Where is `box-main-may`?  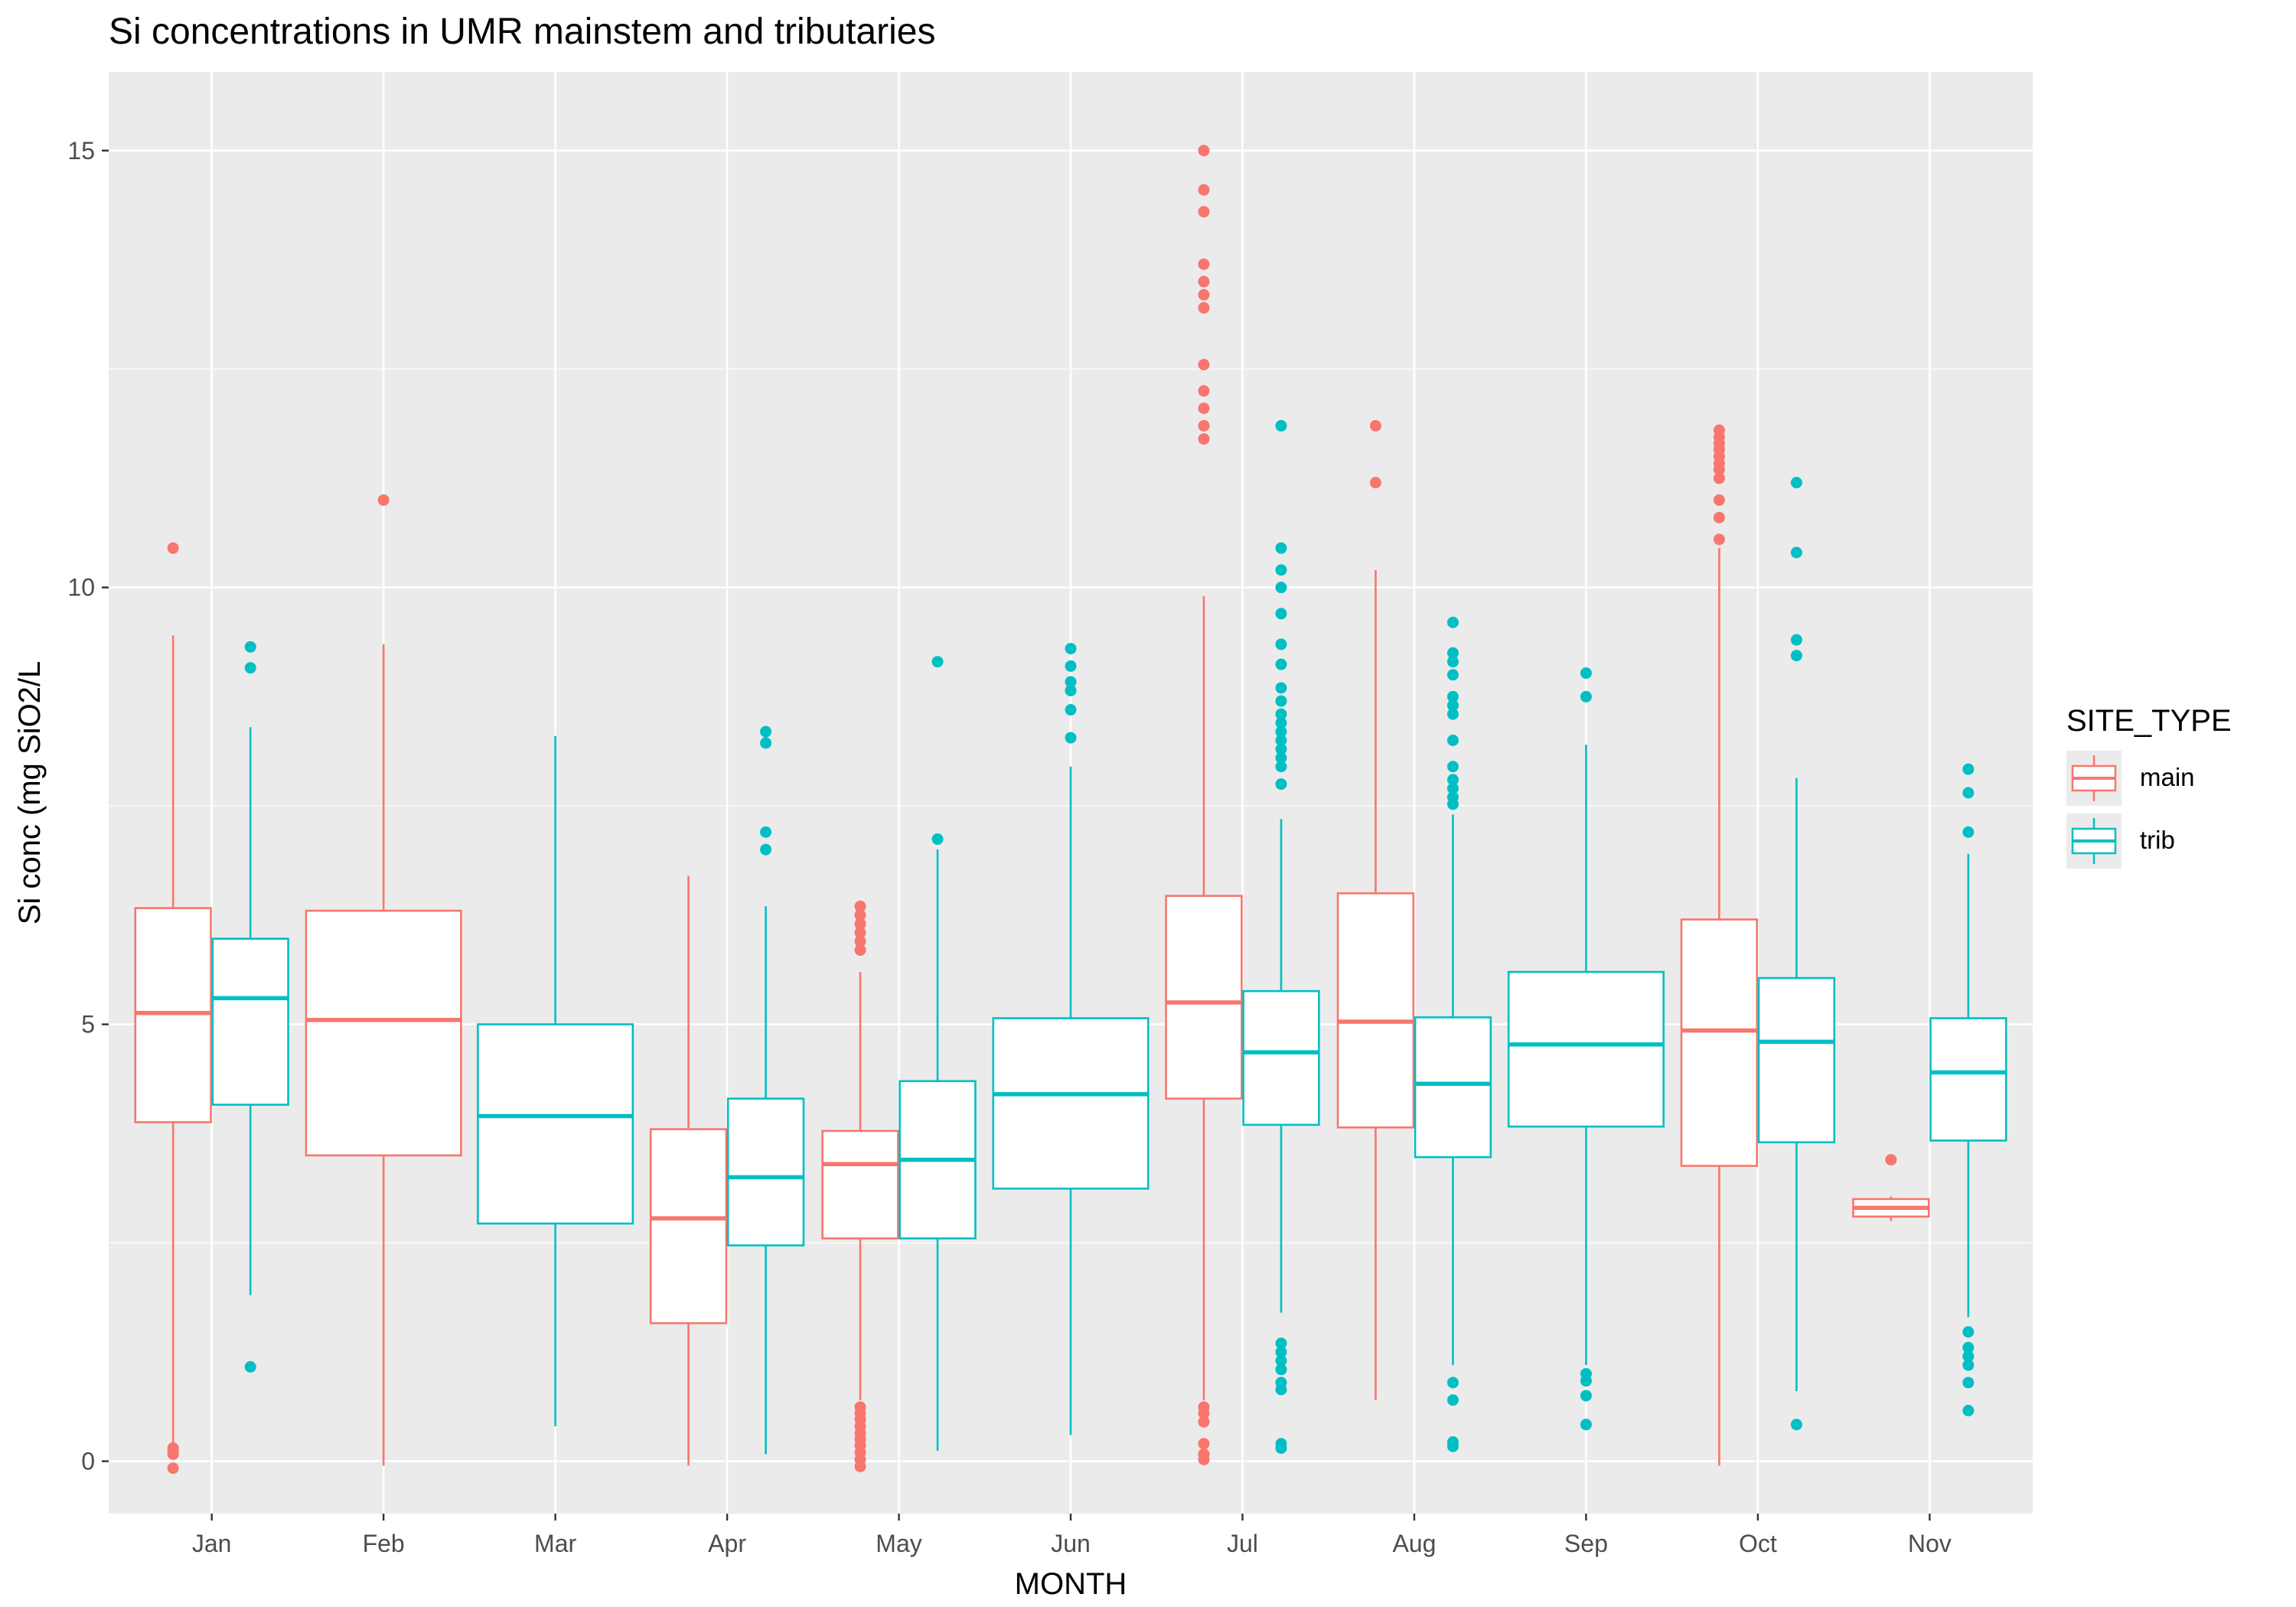
box-main-may is located at coordinates (860, 1186).